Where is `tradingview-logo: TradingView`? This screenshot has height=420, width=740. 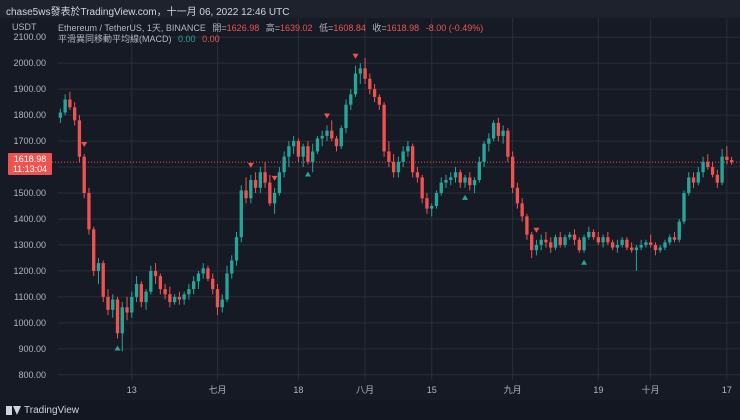 tradingview-logo: TradingView is located at coordinates (42, 410).